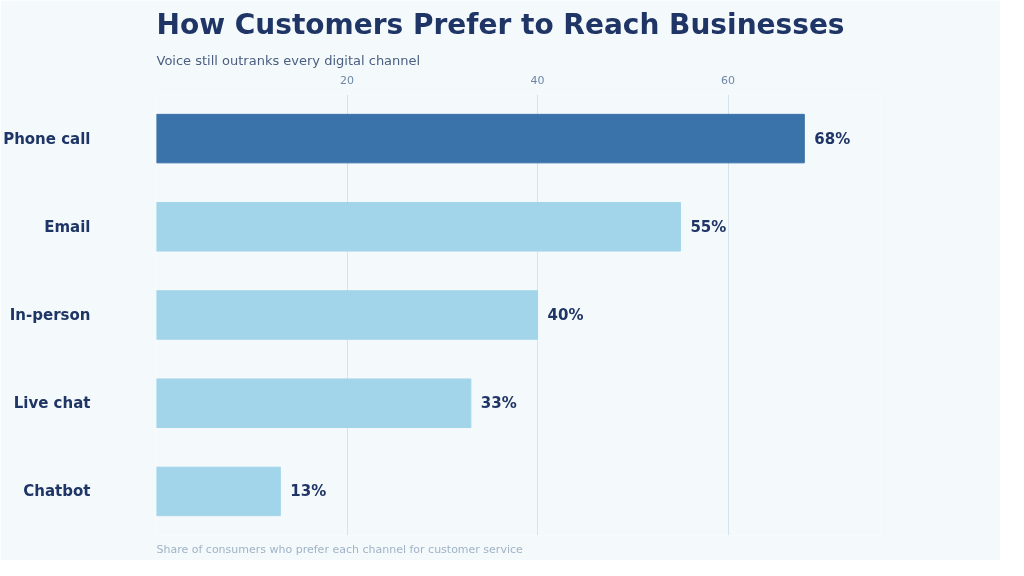 The height and width of the screenshot is (576, 1024). I want to click on x-tick-label: 40, so click(537, 80).